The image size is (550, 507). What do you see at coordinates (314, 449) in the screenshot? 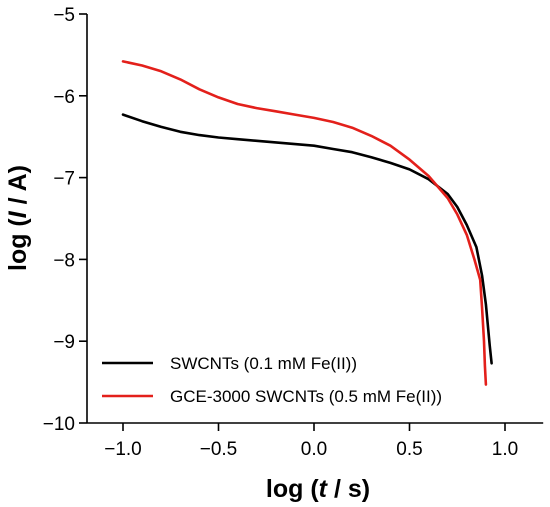
I see `x-tick-label: 0.0` at bounding box center [314, 449].